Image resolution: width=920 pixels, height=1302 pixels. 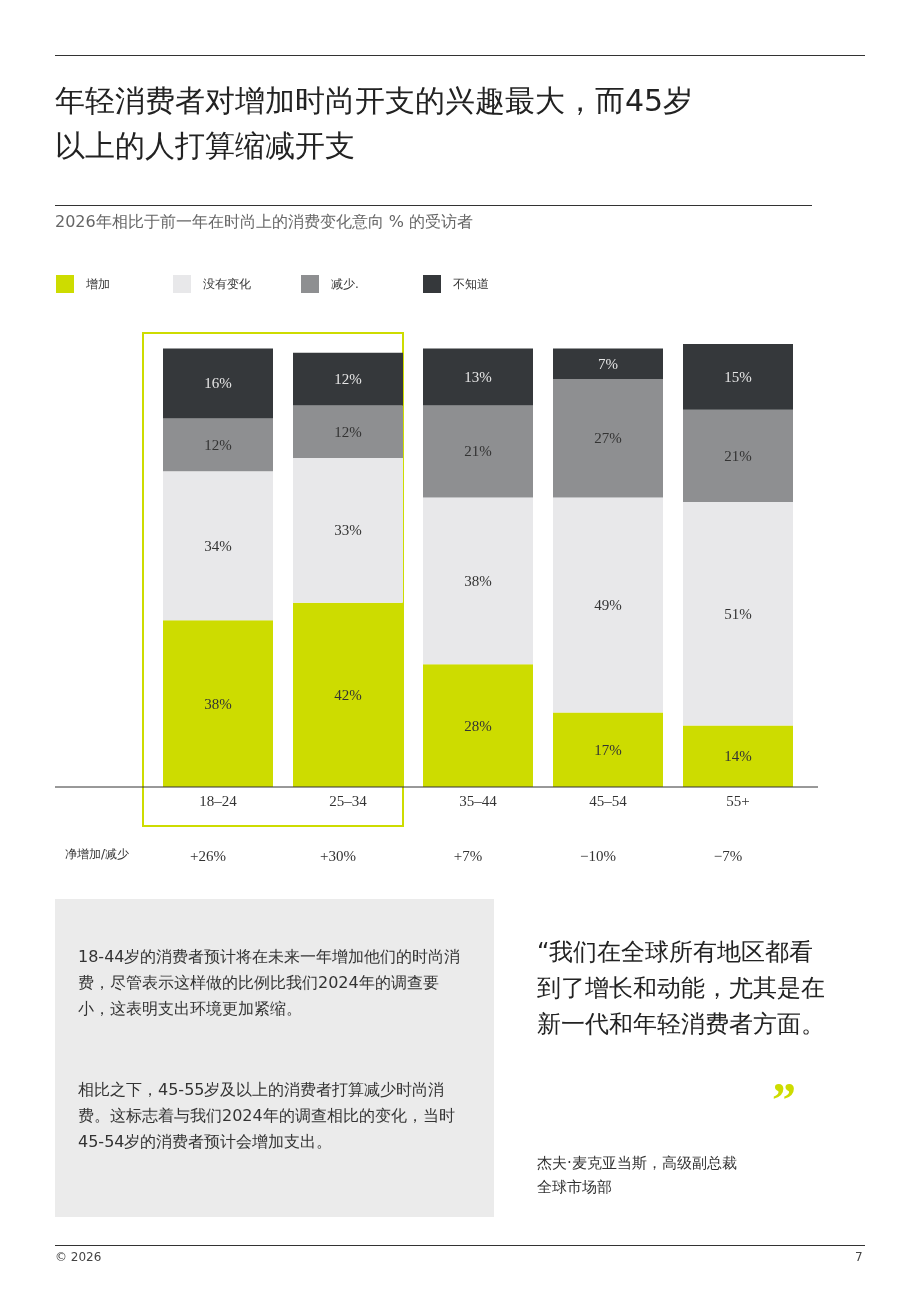 I want to click on data-label: 15%, so click(x=738, y=376).